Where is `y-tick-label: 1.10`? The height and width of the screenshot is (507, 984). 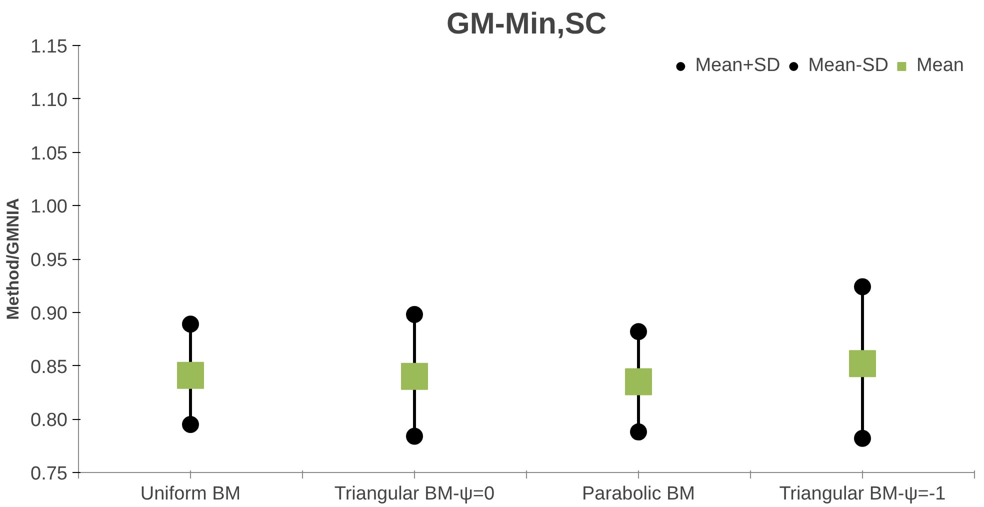 y-tick-label: 1.10 is located at coordinates (49, 100).